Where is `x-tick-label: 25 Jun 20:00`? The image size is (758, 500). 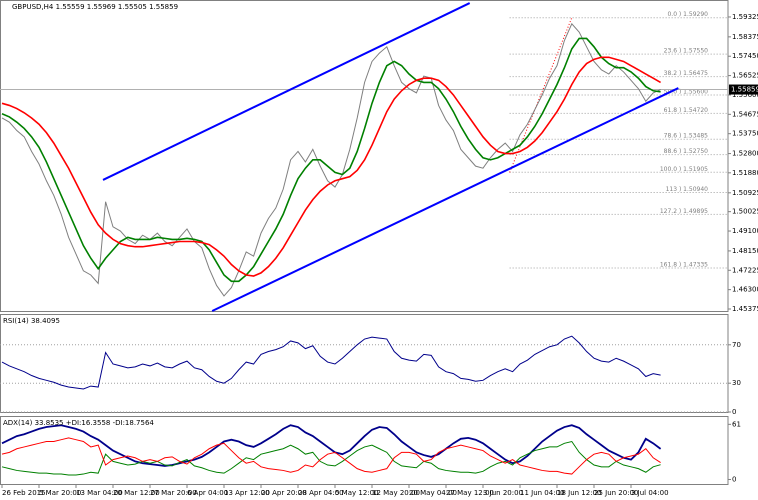
x-tick-label: 25 Jun 20:00 is located at coordinates (616, 493).